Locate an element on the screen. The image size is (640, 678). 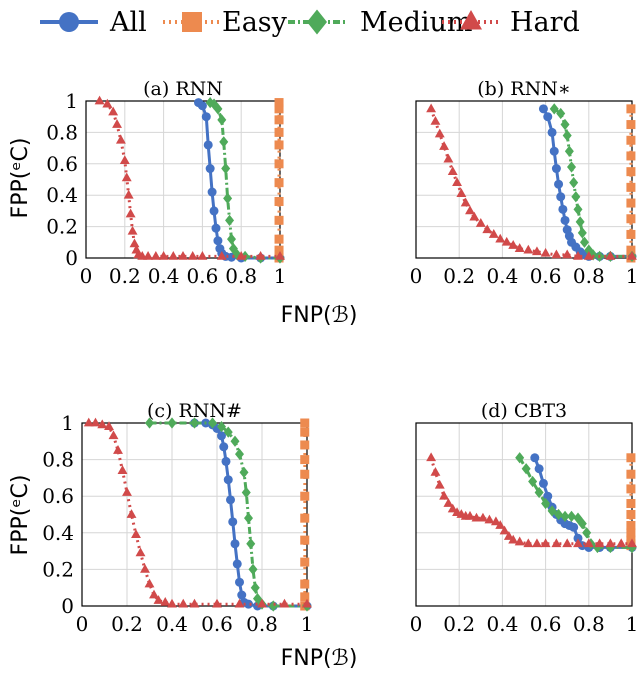
y-tick-label: 0.8 is located at coordinates (62, 132).